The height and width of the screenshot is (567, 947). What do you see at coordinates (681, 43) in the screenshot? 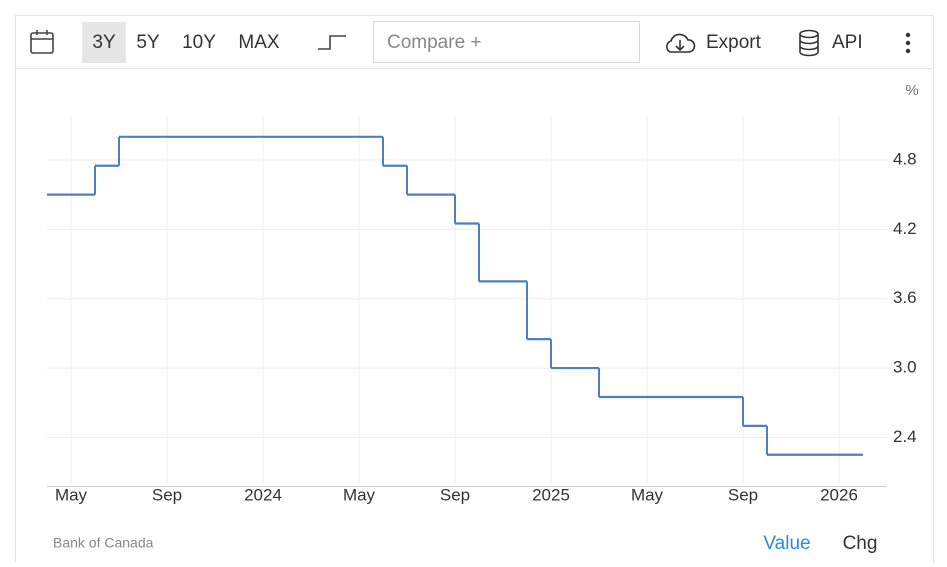
I see `export-icon` at bounding box center [681, 43].